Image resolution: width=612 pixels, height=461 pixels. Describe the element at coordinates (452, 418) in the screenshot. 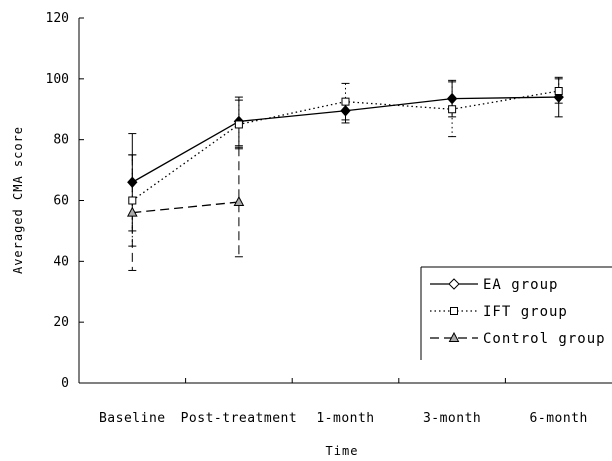

I see `x-tick-label: 3-month` at that location.